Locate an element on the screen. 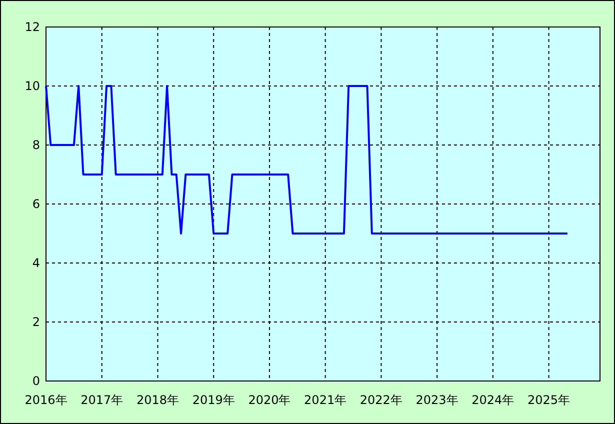 The height and width of the screenshot is (424, 615). y-tick-label: 10 is located at coordinates (32, 86).